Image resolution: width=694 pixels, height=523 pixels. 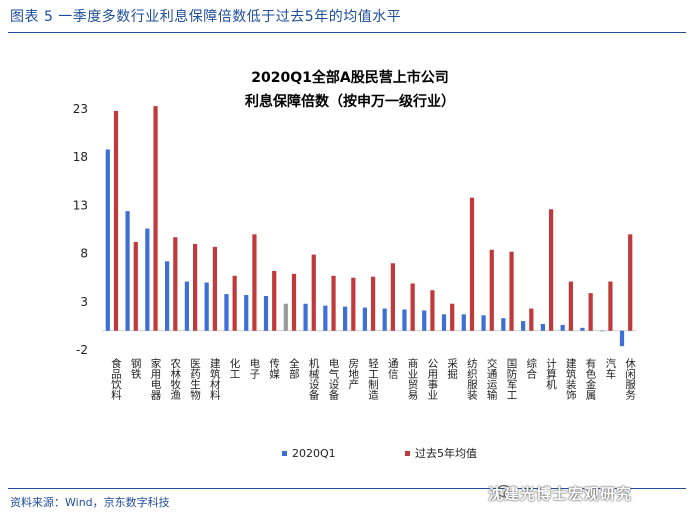 I want to click on watermark: 沈建光博士宏观研究, so click(x=560, y=494).